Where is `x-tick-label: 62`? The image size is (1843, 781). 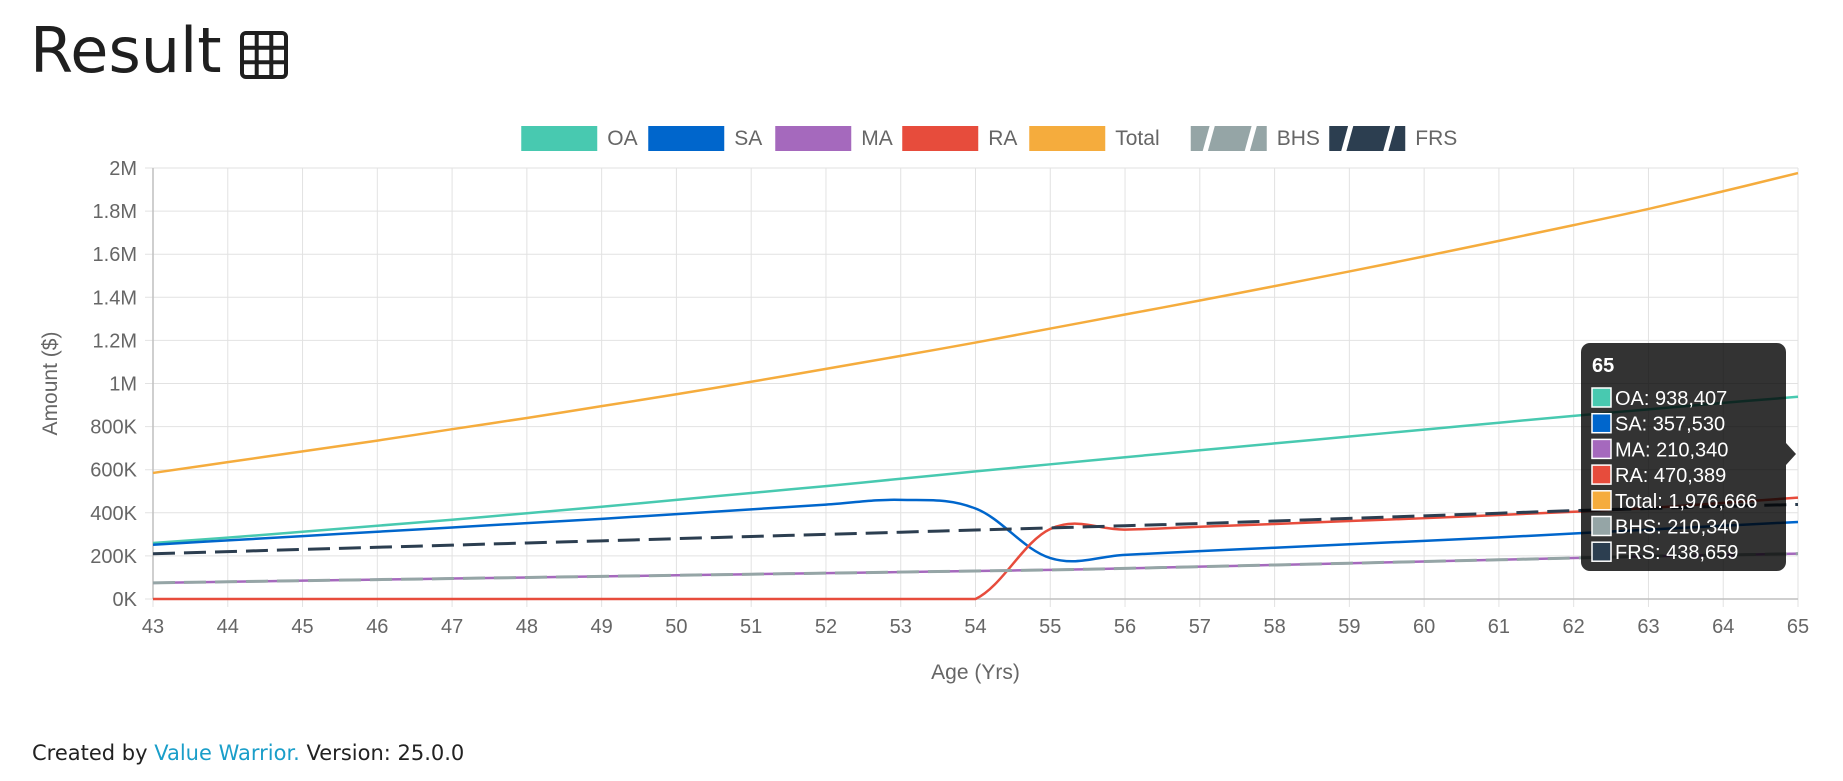 x-tick-label: 62 is located at coordinates (1574, 627).